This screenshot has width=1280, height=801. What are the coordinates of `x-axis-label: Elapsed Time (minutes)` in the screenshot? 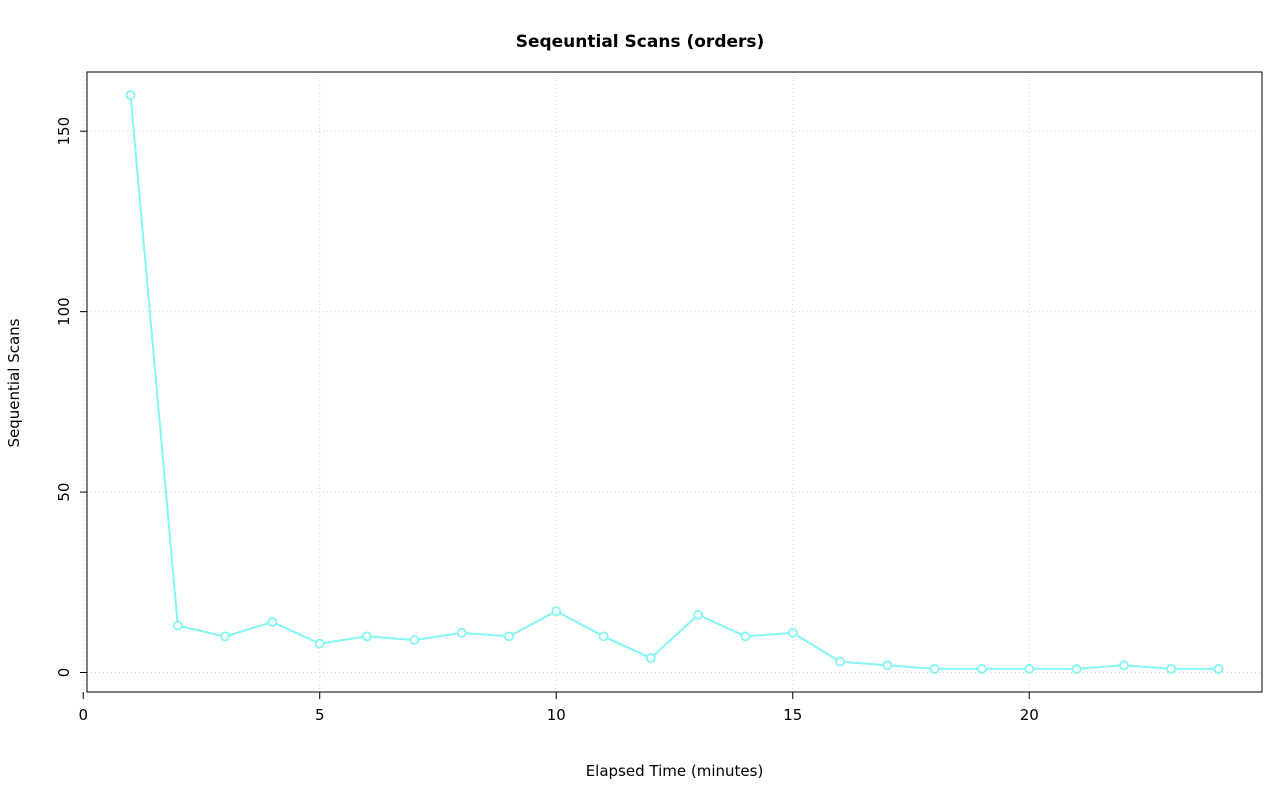 It's located at (674, 771).